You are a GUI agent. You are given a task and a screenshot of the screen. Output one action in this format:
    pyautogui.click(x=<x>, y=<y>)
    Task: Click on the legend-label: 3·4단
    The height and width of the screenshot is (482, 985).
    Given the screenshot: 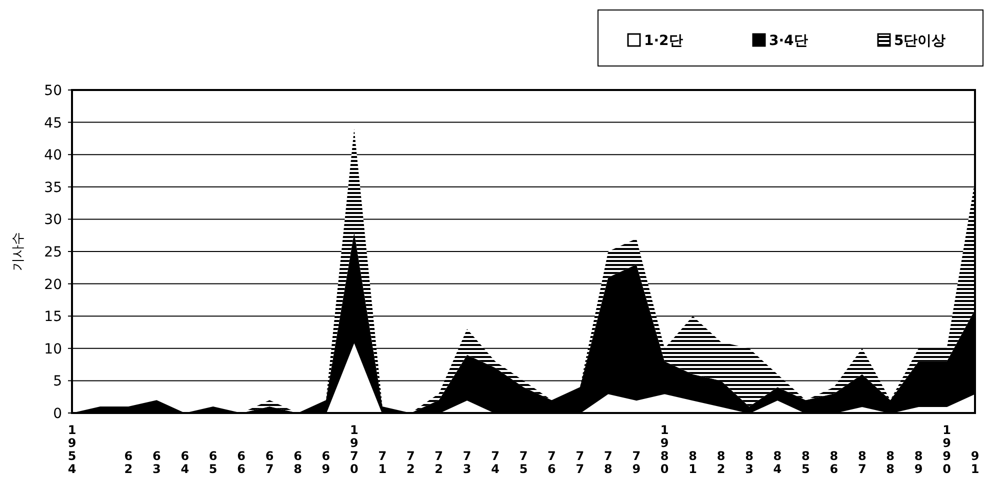 What is the action you would take?
    pyautogui.click(x=788, y=41)
    